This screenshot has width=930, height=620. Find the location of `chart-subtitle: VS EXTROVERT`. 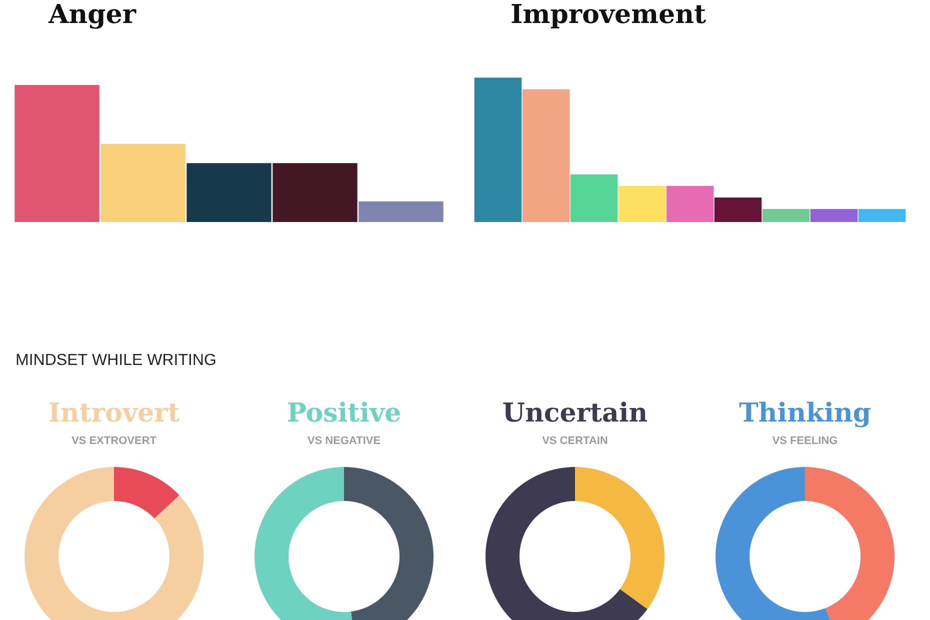

chart-subtitle: VS EXTROVERT is located at coordinates (114, 440).